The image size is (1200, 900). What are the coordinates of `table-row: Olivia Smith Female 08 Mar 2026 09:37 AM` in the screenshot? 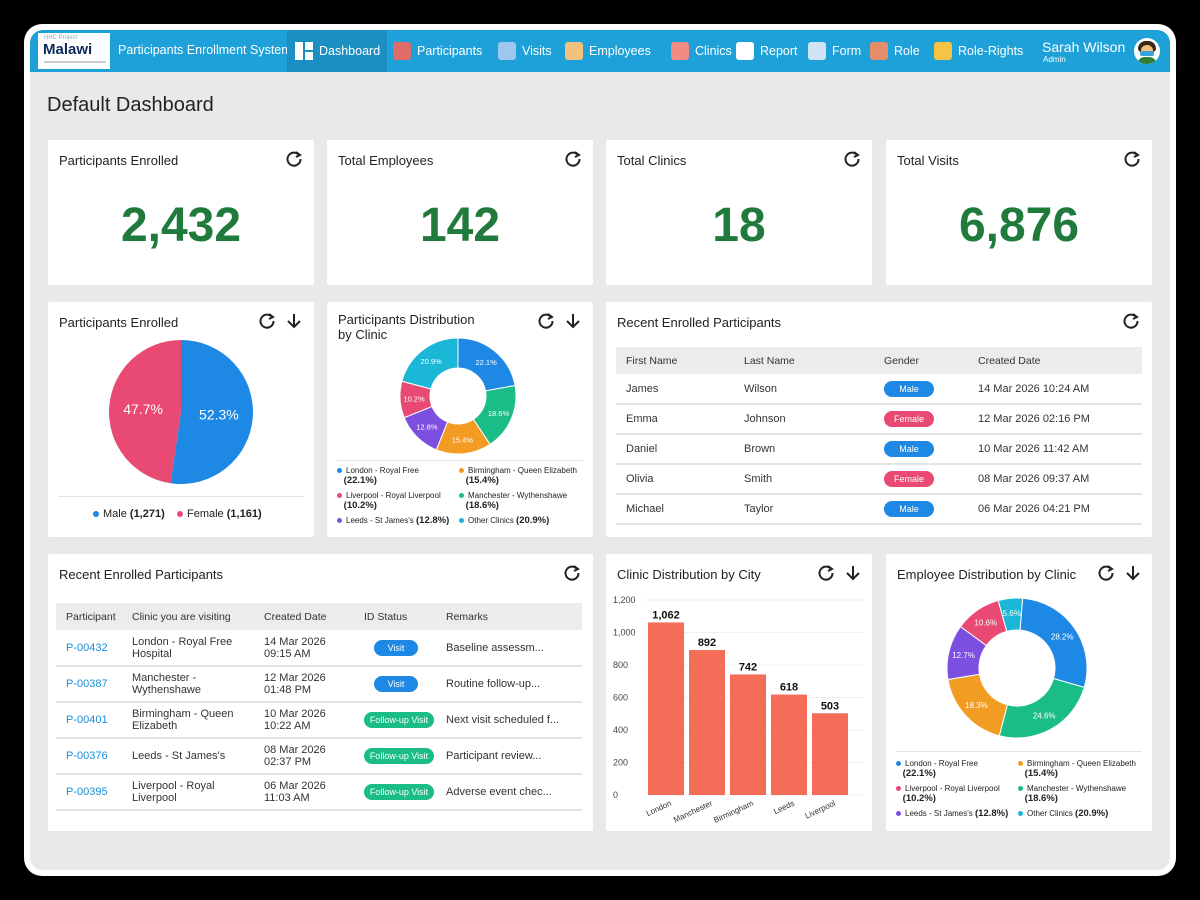 It's located at (879, 479).